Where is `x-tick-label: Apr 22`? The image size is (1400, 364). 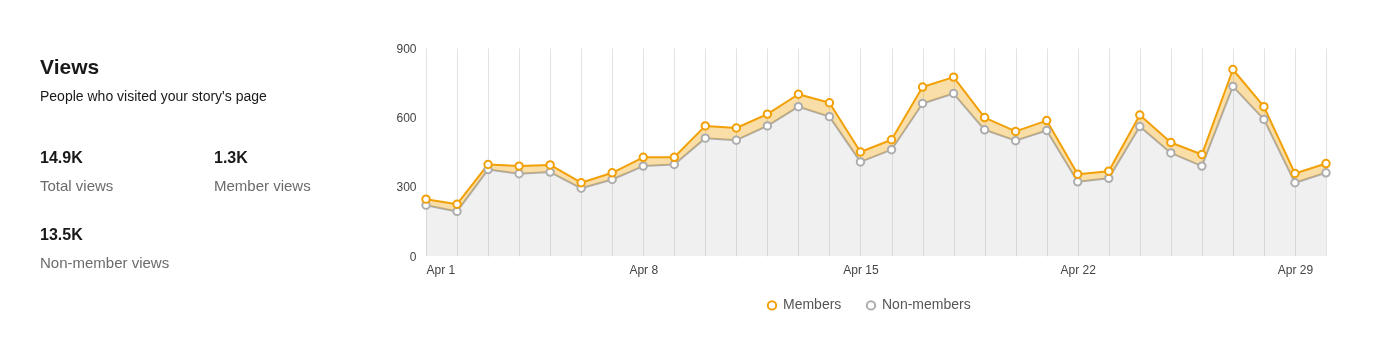
x-tick-label: Apr 22 is located at coordinates (1078, 269).